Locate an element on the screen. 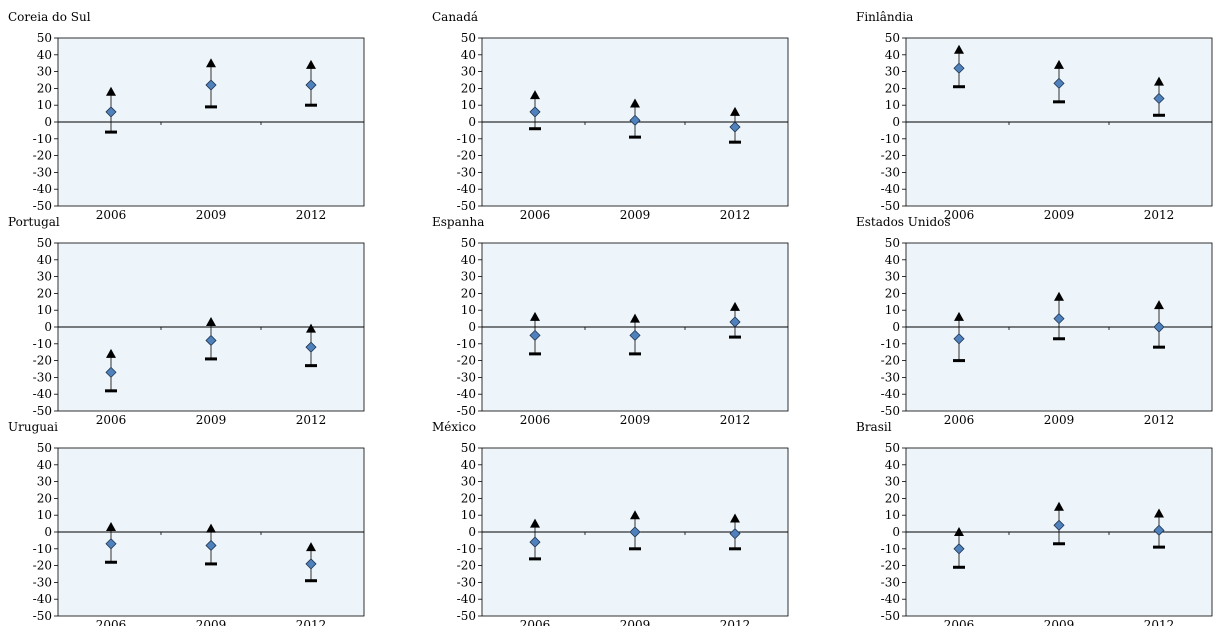  chart-title: Portugal is located at coordinates (34, 222).